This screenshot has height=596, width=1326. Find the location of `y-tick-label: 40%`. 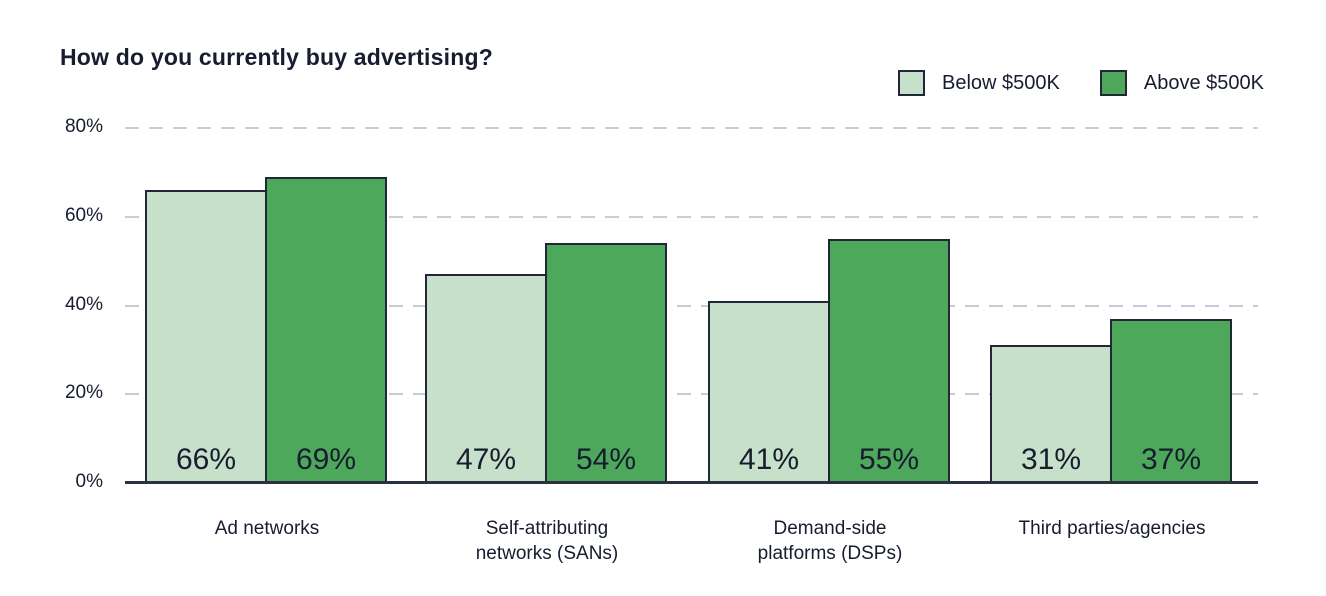

y-tick-label: 40% is located at coordinates (83, 304).